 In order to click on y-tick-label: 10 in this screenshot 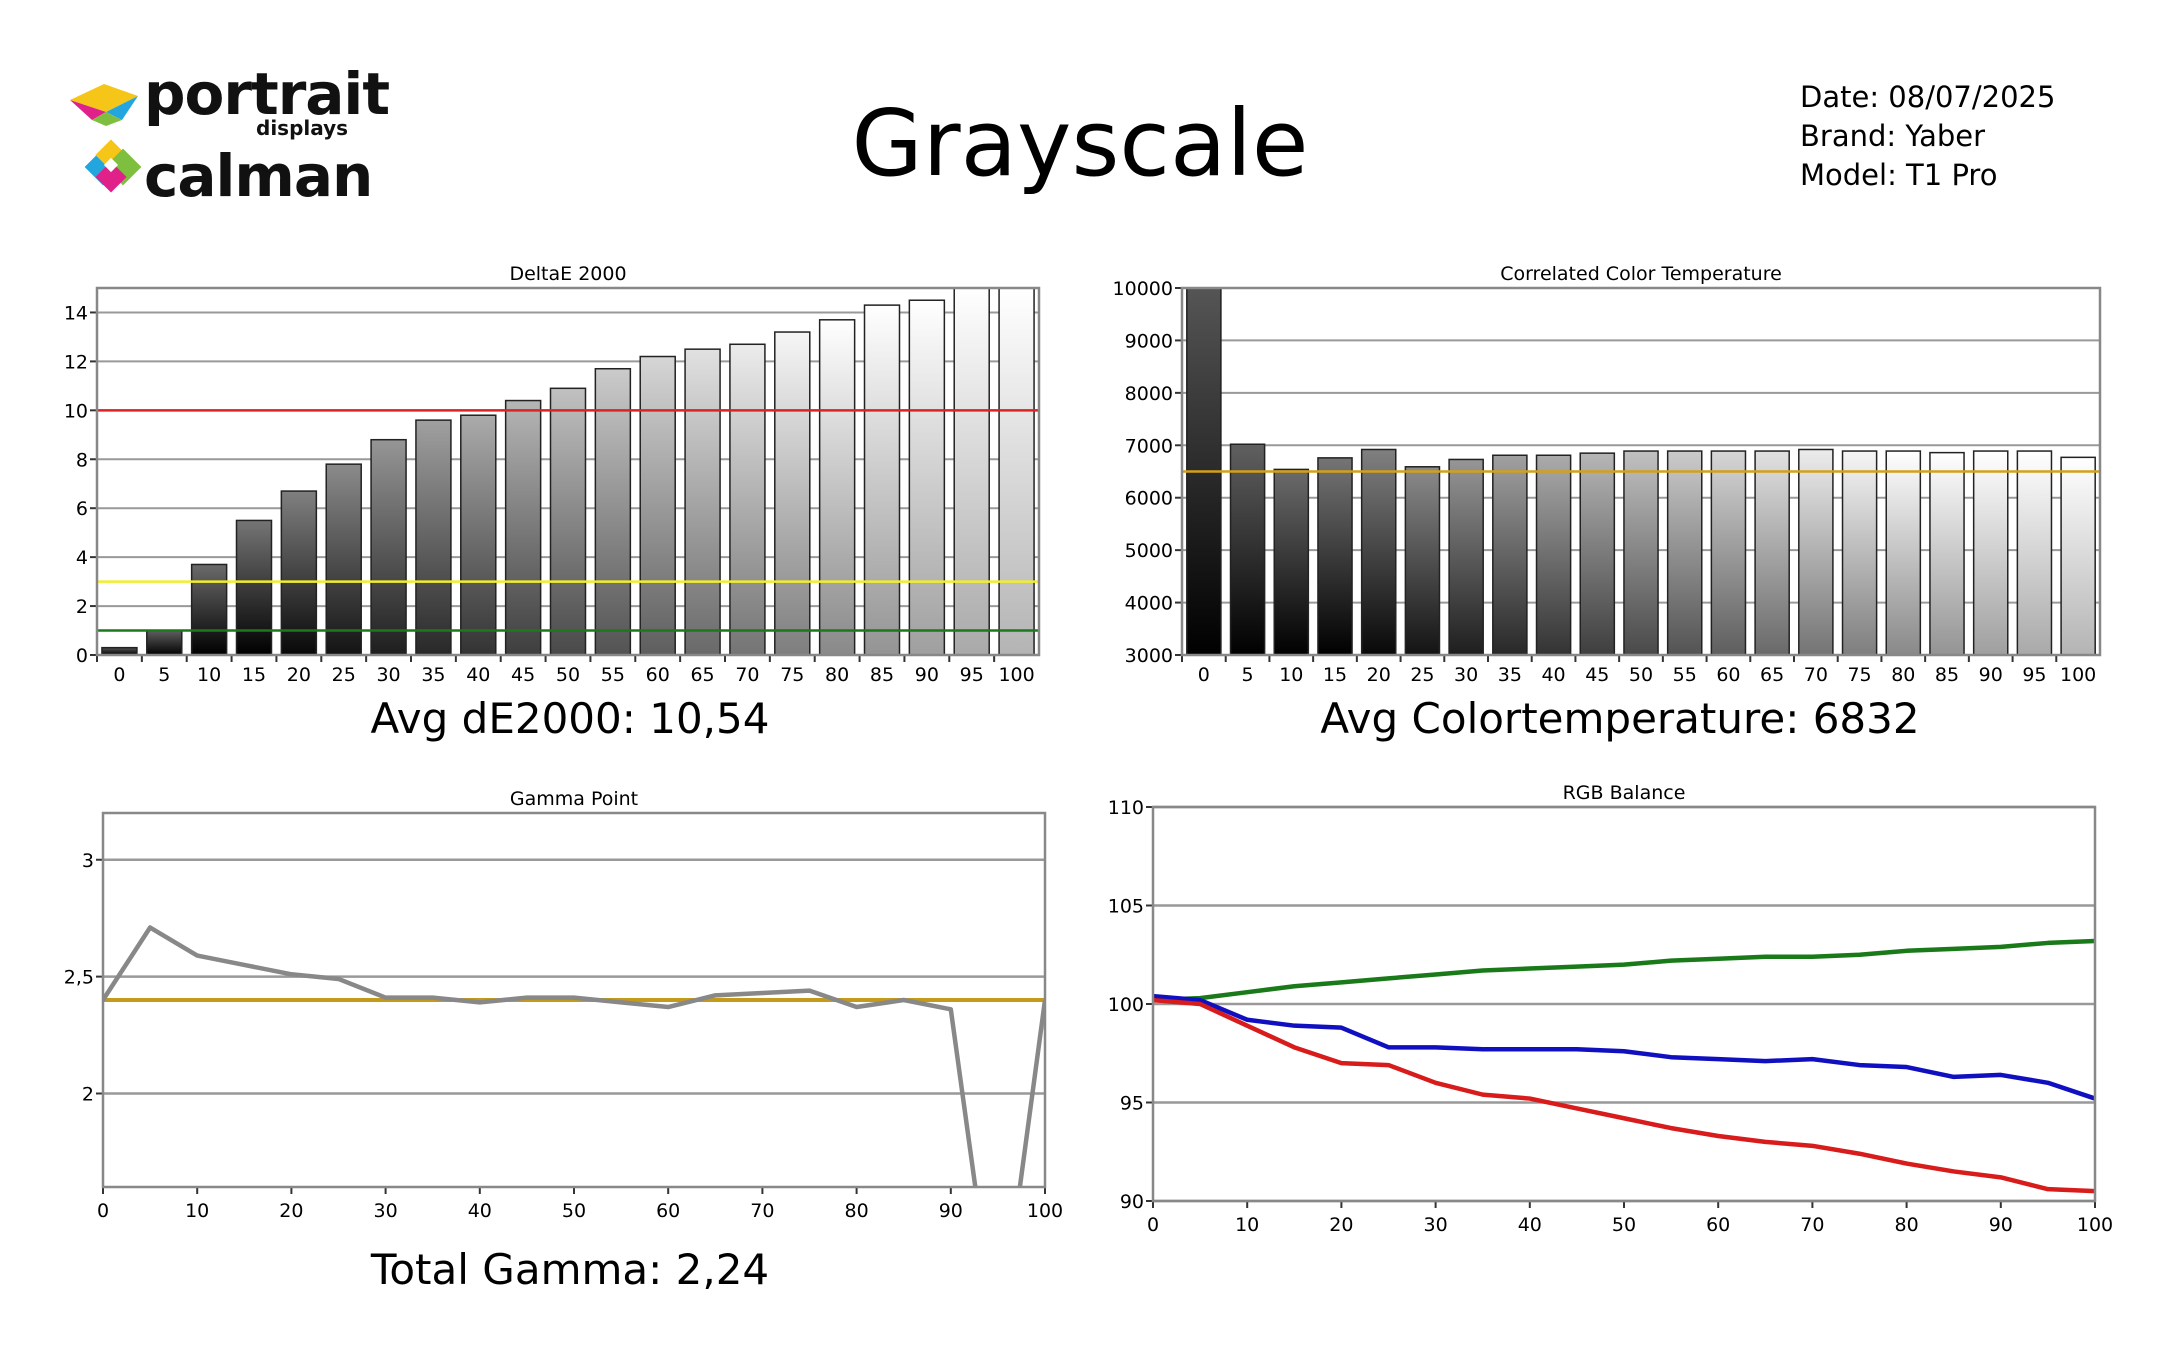, I will do `click(76, 411)`.